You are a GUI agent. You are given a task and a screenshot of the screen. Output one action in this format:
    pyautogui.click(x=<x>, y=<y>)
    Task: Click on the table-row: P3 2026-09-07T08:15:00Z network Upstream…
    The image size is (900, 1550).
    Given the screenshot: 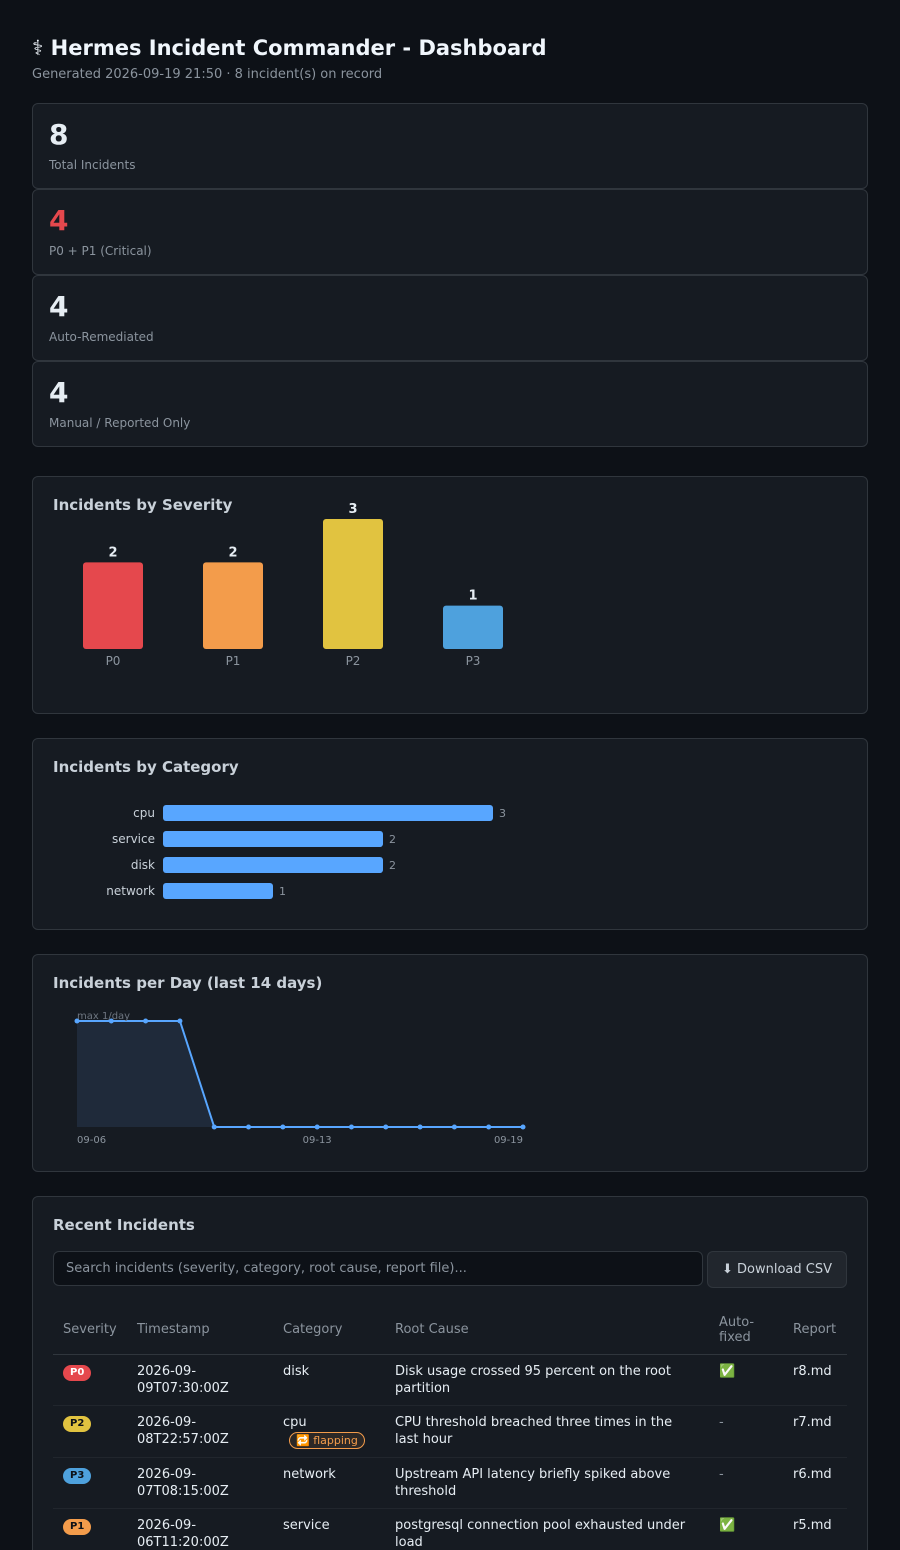 What is the action you would take?
    pyautogui.click(x=450, y=1483)
    